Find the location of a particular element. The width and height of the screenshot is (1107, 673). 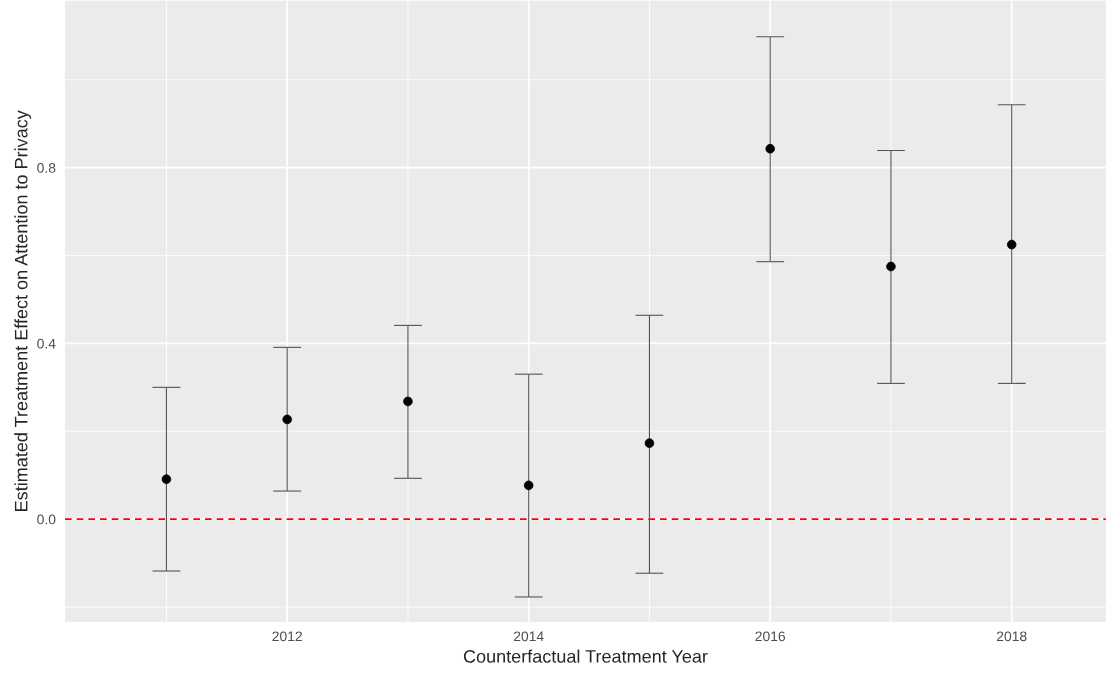

y-axis-title: Estimated Treatment Effect on Attention to Privacy is located at coordinates (23, 310).